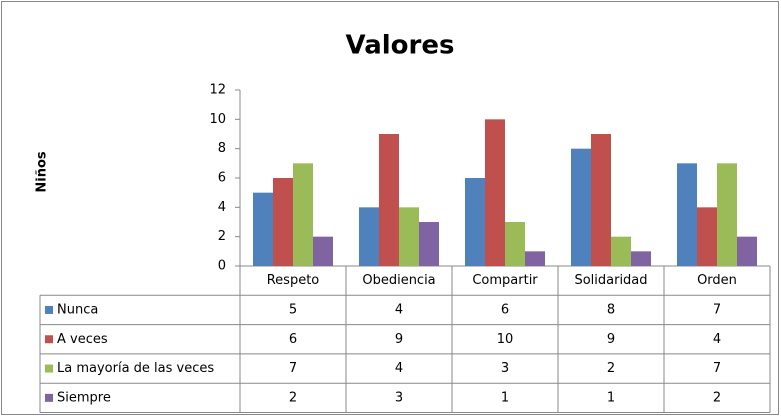 The width and height of the screenshot is (781, 417). I want to click on chart-title: Valores, so click(400, 46).